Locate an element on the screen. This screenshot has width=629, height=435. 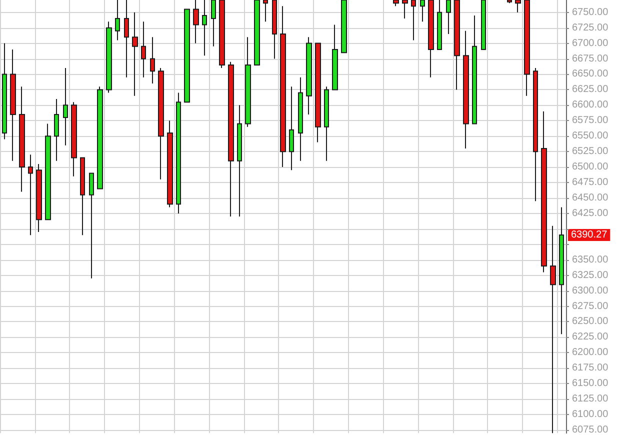
y-tick-label: 6275.00 is located at coordinates (590, 306).